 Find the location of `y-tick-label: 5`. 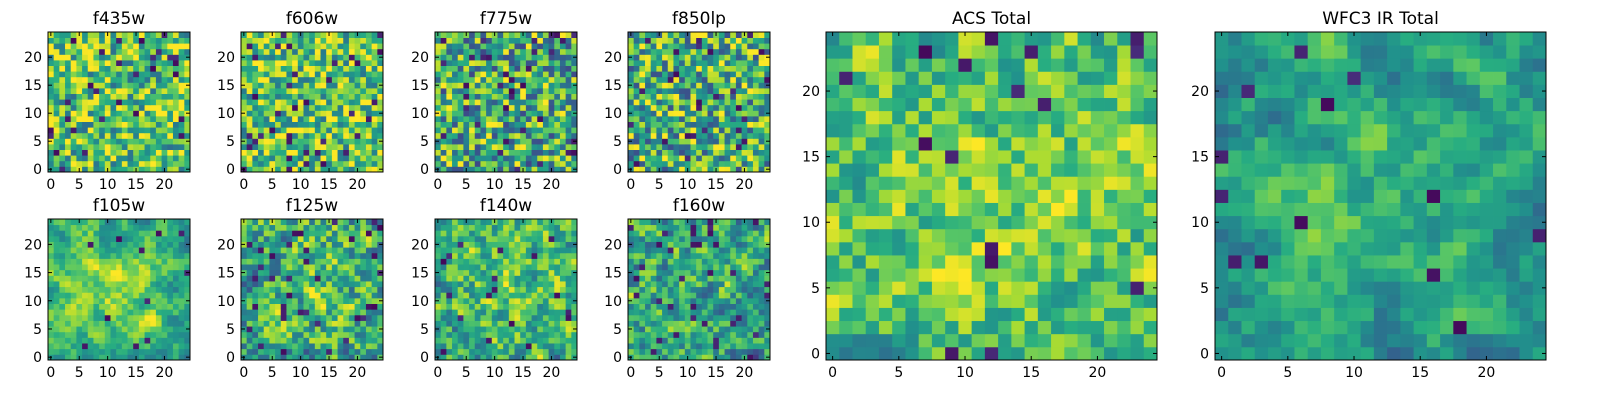

y-tick-label: 5 is located at coordinates (37, 142).